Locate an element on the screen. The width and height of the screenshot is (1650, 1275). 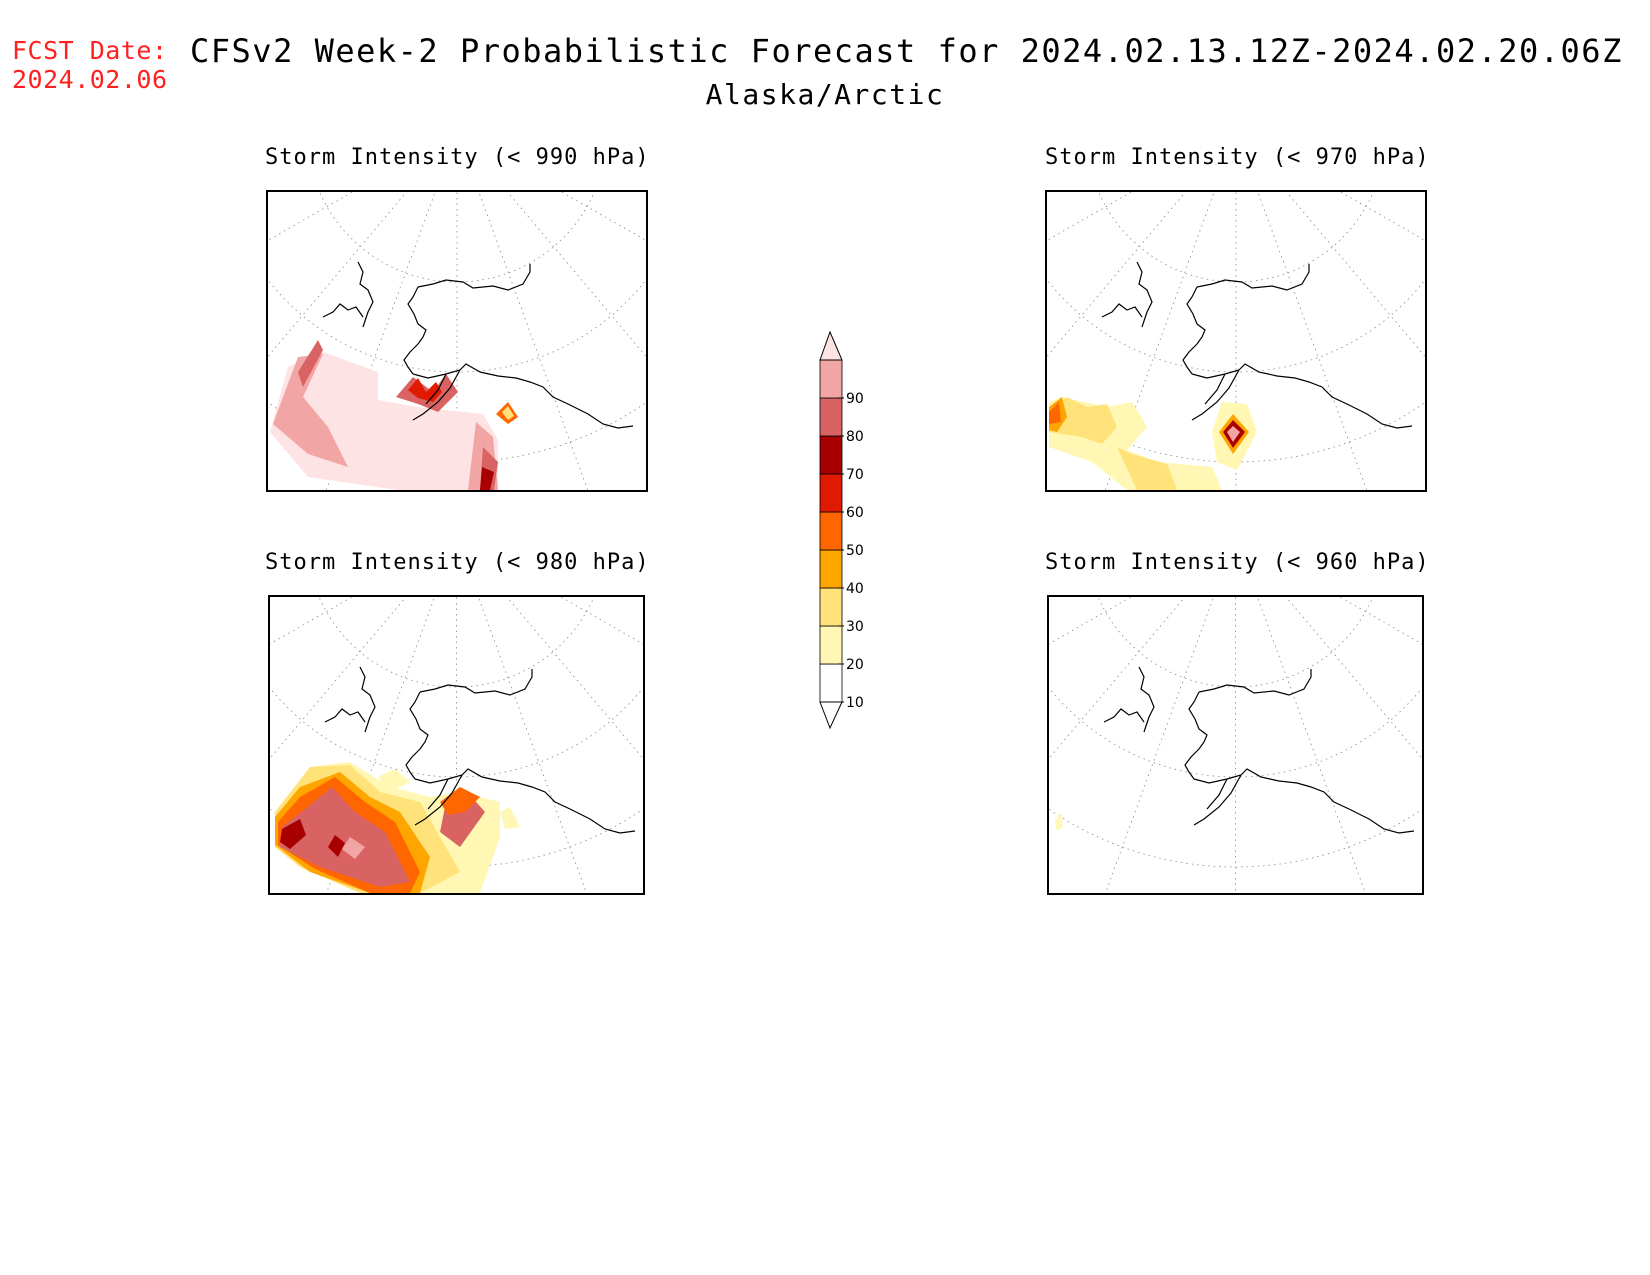
colorbar-svg: 10 20 30 40 50 60 70 80 90 is located at coordinates (841, 530).